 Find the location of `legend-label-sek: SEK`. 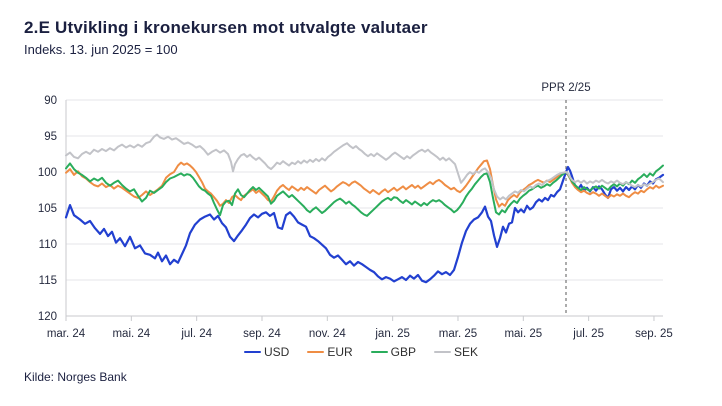

legend-label-sek: SEK is located at coordinates (466, 352).